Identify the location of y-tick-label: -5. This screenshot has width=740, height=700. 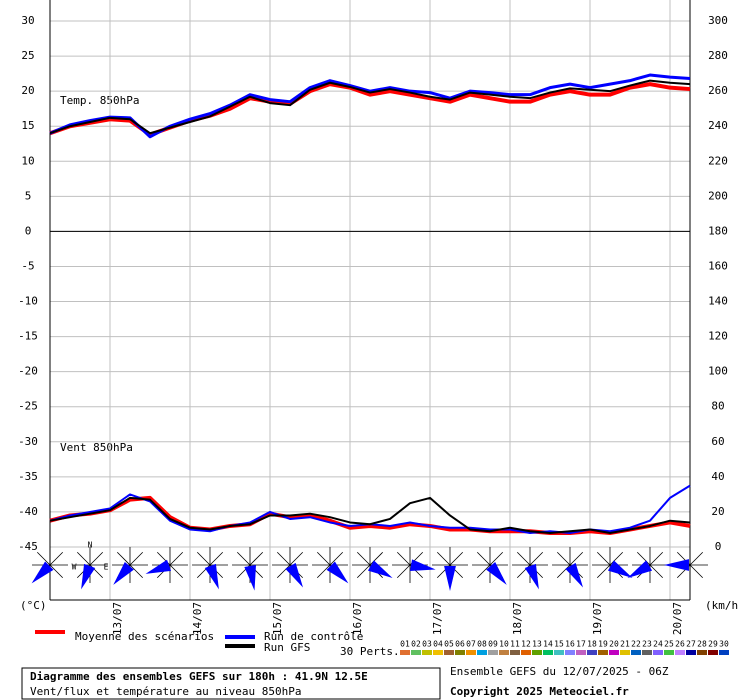
(27, 265).